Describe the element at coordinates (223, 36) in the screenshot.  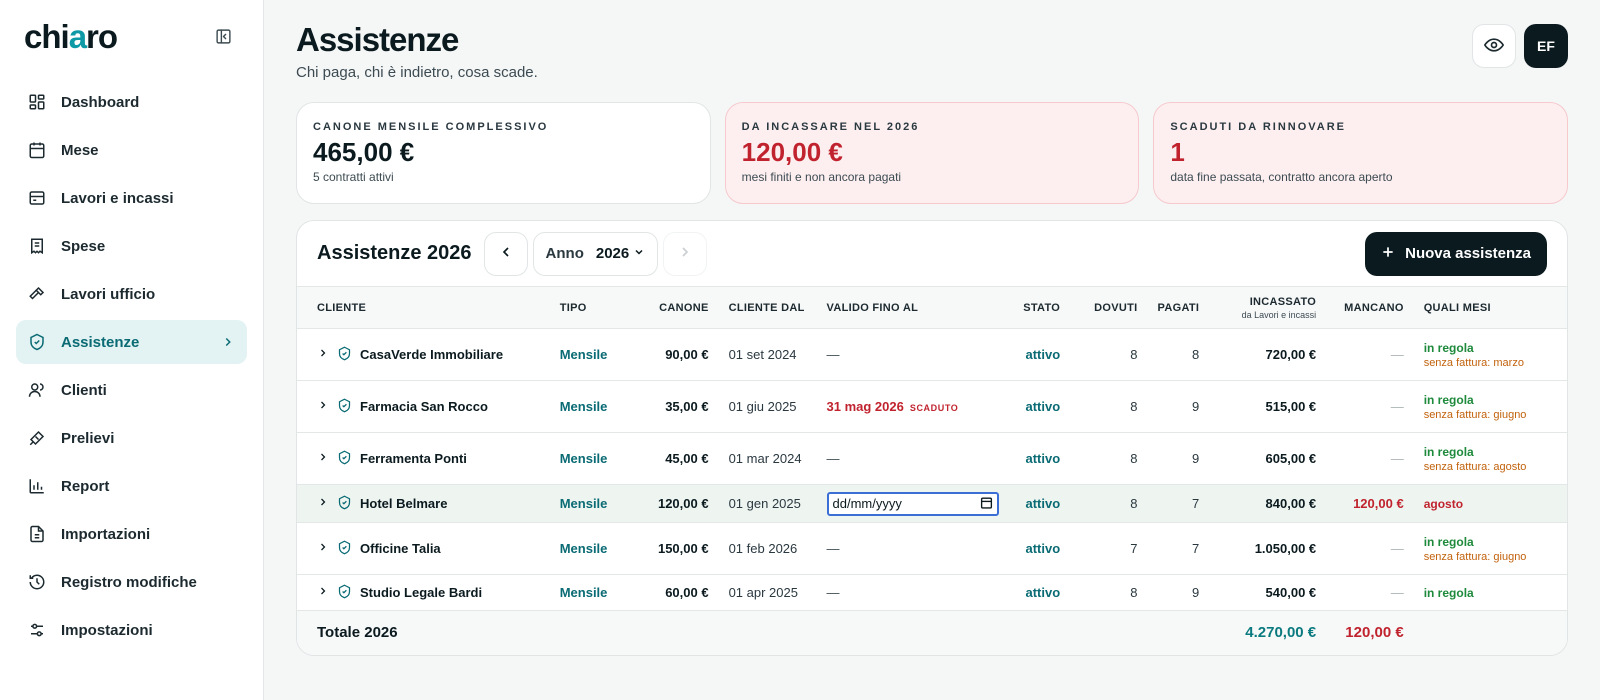
I see `sidebar-collapse-icon` at that location.